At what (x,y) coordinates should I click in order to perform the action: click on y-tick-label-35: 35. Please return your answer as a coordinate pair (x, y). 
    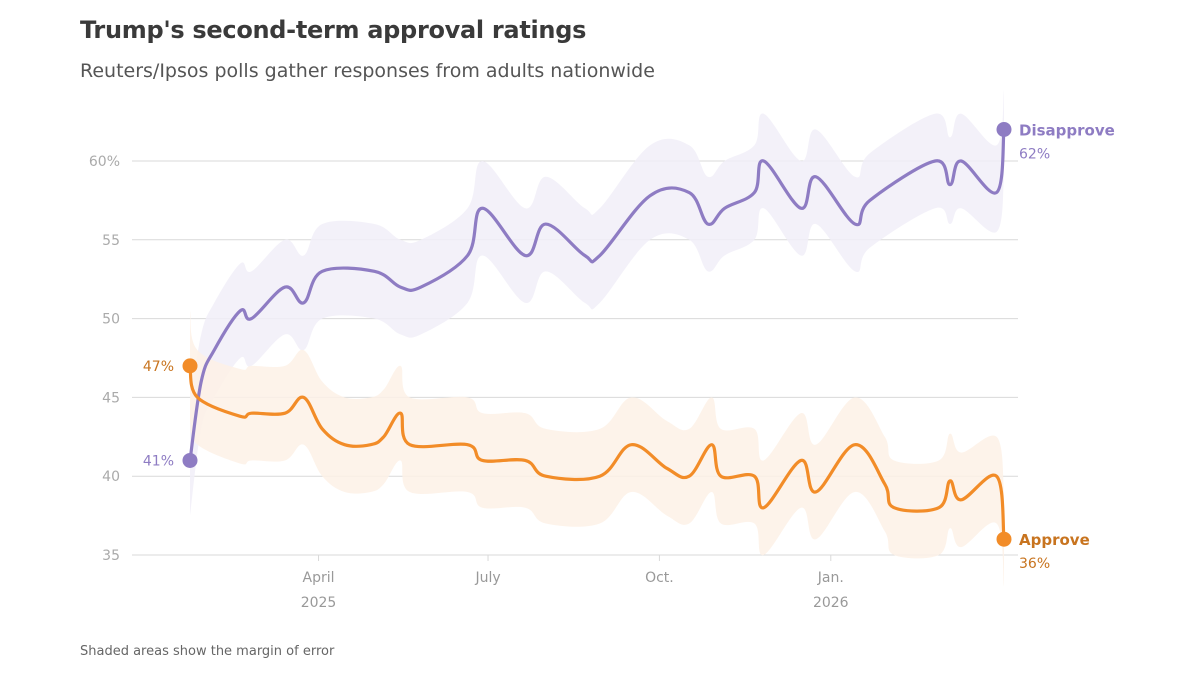
    Looking at the image, I should click on (111, 556).